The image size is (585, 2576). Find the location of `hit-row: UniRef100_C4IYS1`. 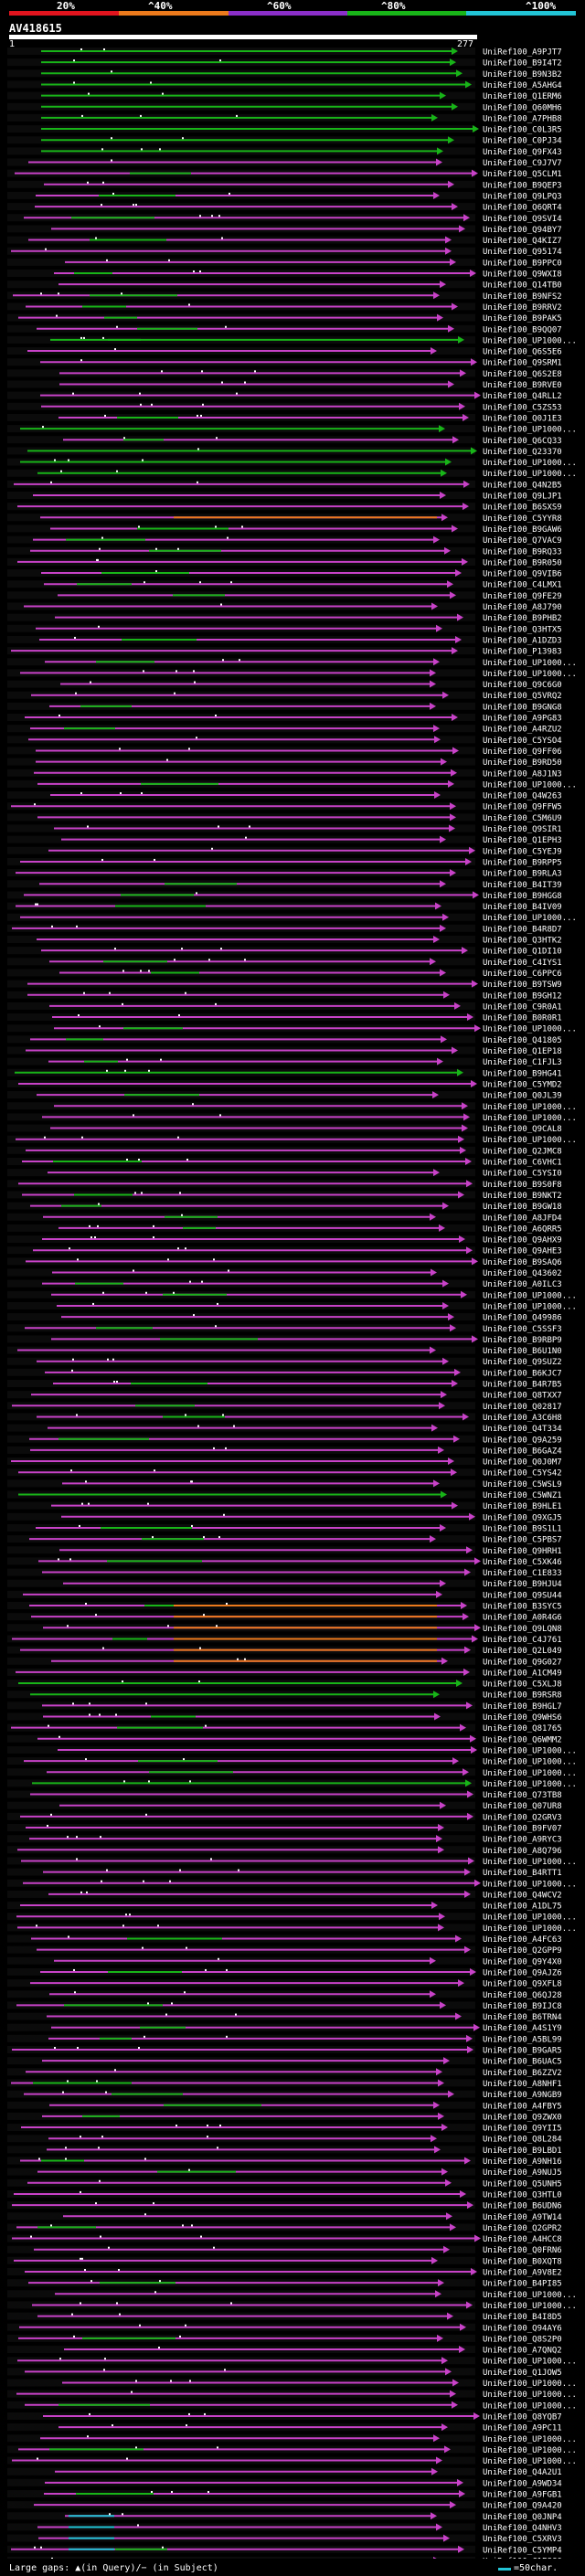

hit-row: UniRef100_C4IYS1 is located at coordinates (284, 963).